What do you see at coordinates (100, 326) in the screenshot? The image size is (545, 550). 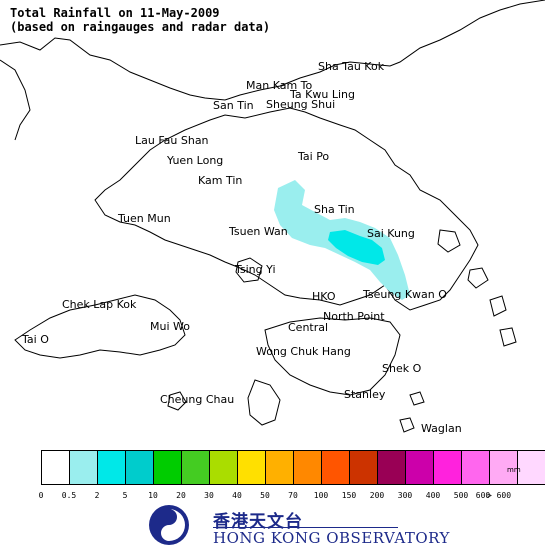 I see `lantau-island-coastline` at bounding box center [100, 326].